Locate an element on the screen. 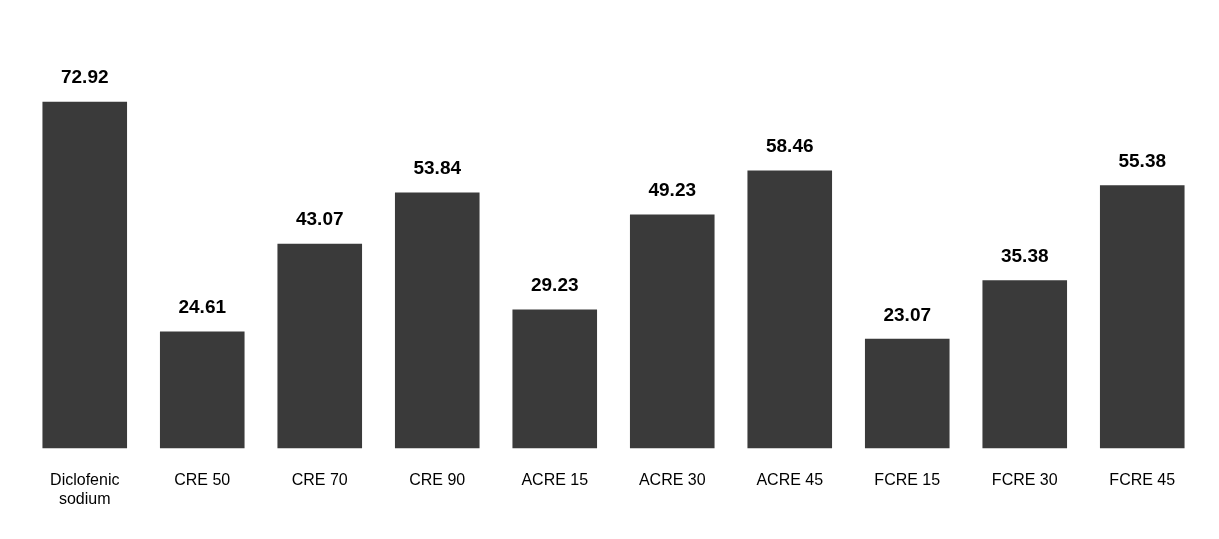 This screenshot has height=539, width=1219. data-label: 58.46 is located at coordinates (789, 146).